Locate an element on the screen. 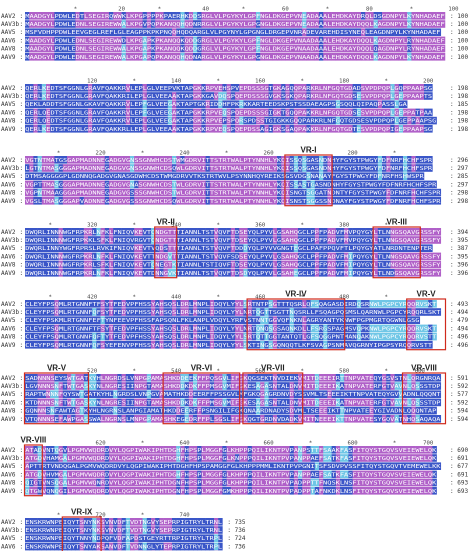  ruler-tick: 320 is located at coordinates (92, 226).